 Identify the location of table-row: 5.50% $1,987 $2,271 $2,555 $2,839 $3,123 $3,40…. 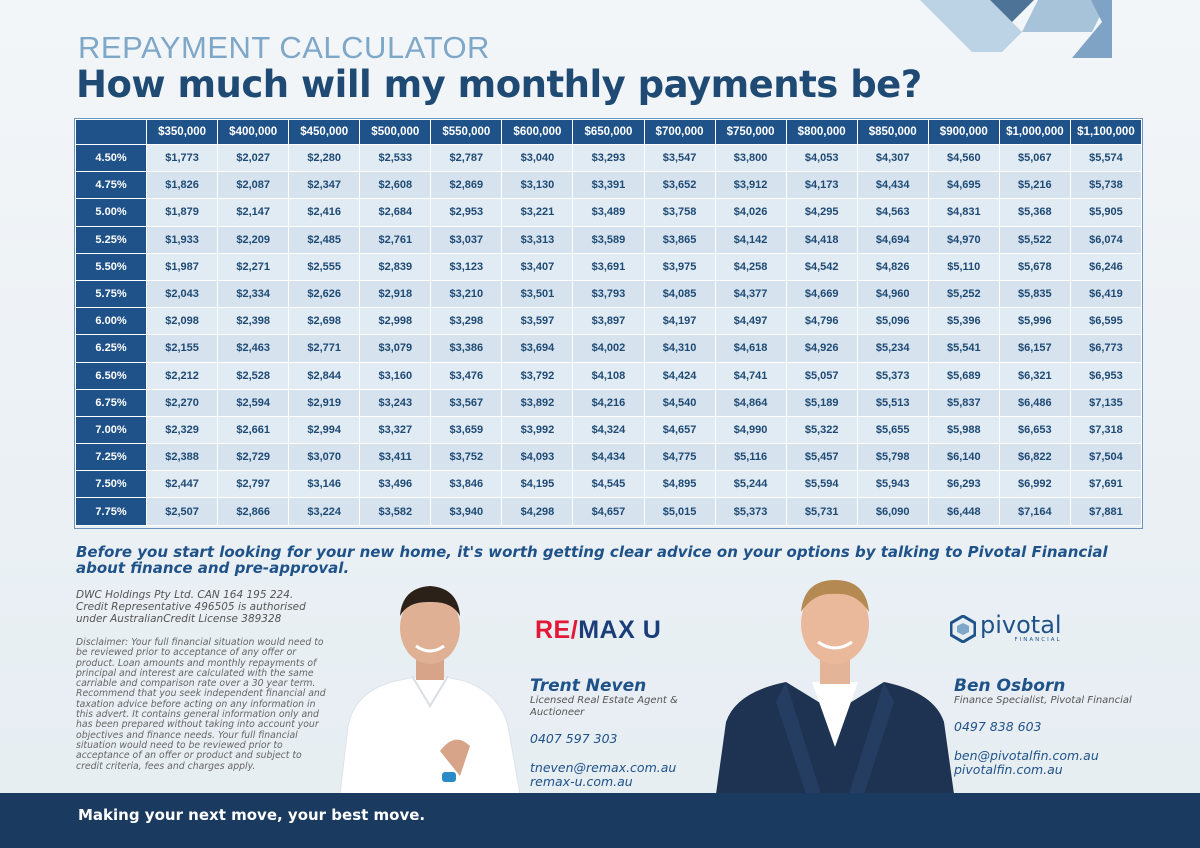
(608, 266).